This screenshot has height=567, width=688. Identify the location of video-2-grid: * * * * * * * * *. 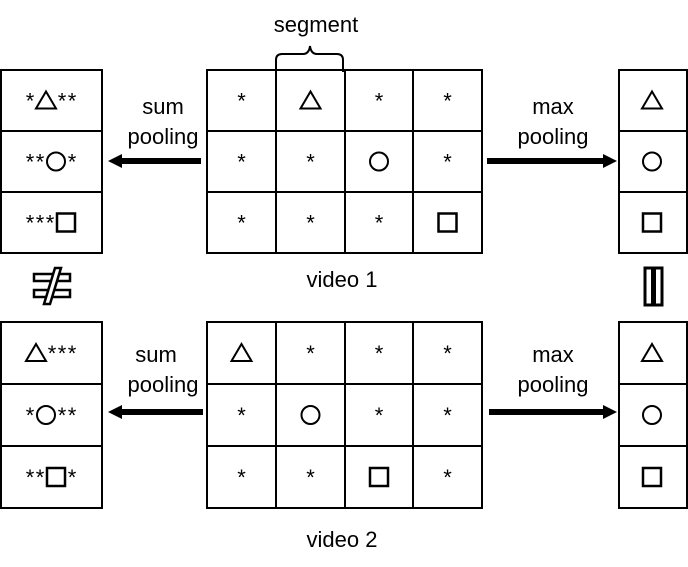
(344, 415).